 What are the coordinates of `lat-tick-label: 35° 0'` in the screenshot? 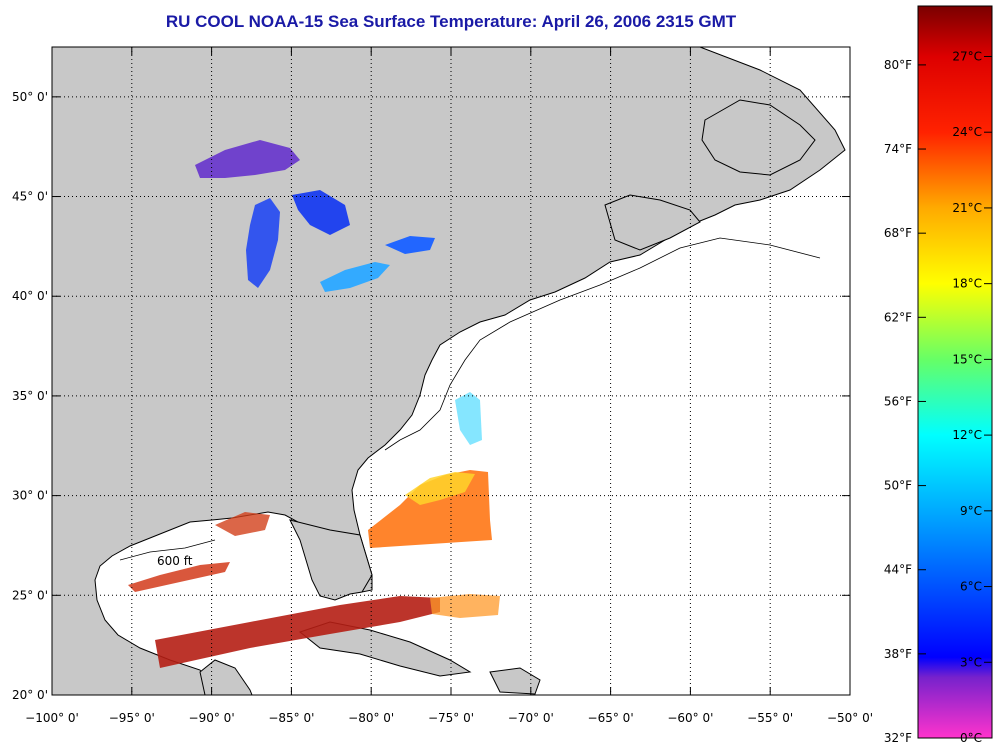 It's located at (30, 396).